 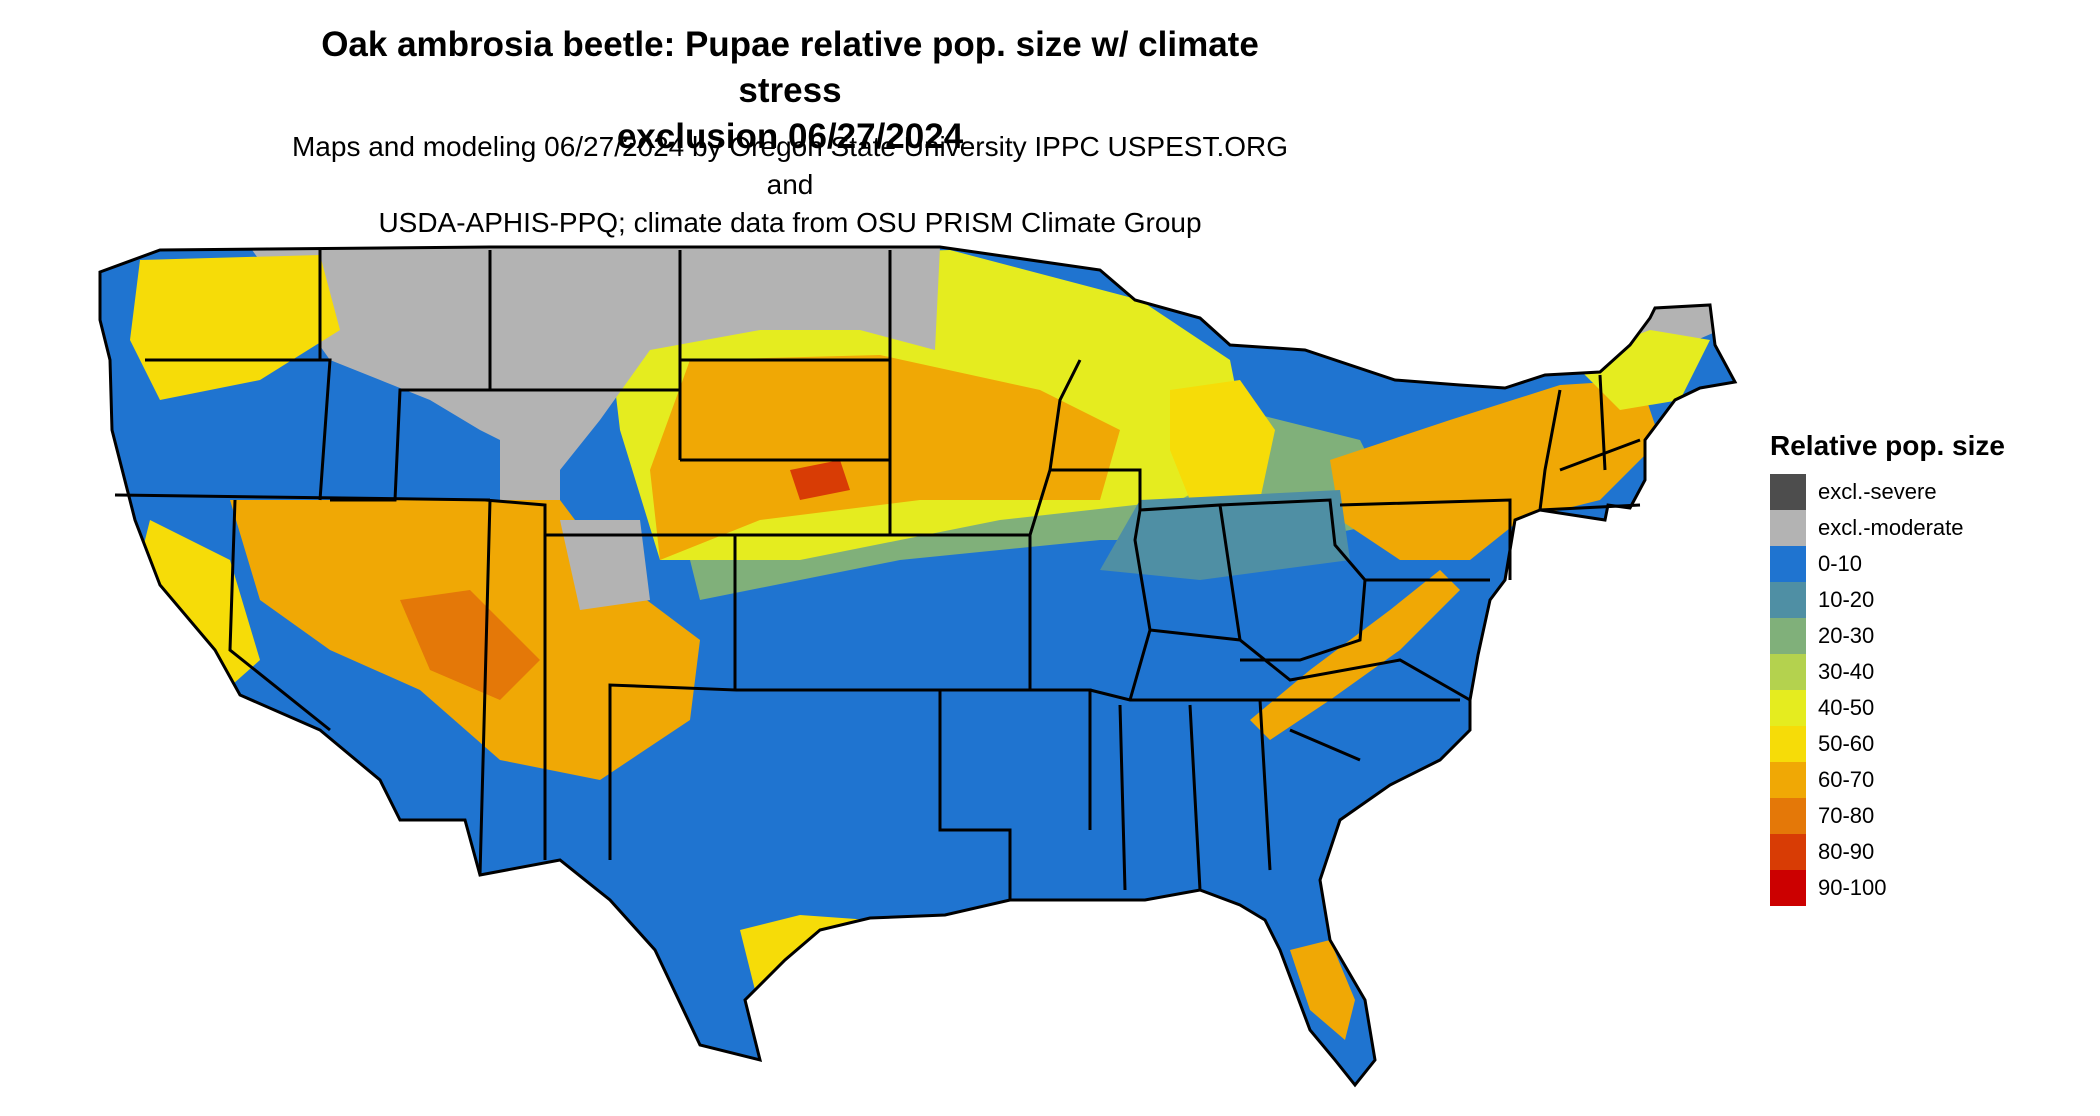 What do you see at coordinates (1887, 445) in the screenshot?
I see `legend-title: Relative pop. size` at bounding box center [1887, 445].